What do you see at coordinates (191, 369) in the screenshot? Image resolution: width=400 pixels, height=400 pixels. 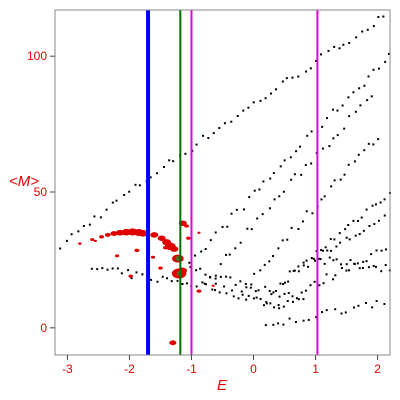 I see `x-tick-label: -1` at bounding box center [191, 369].